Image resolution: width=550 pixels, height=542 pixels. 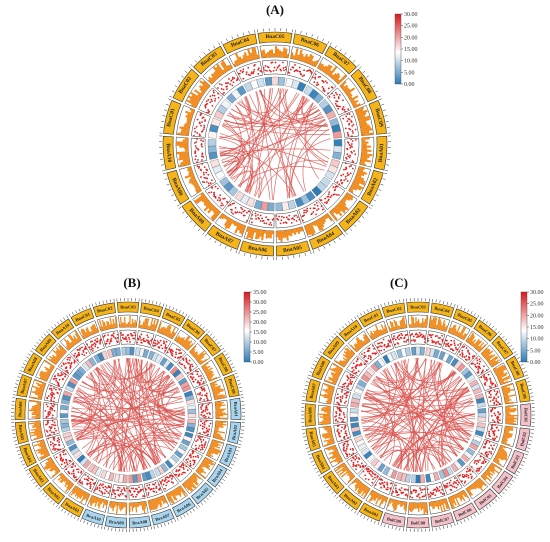 I want to click on colorbar-label: 10.00, so click(x=537, y=340).